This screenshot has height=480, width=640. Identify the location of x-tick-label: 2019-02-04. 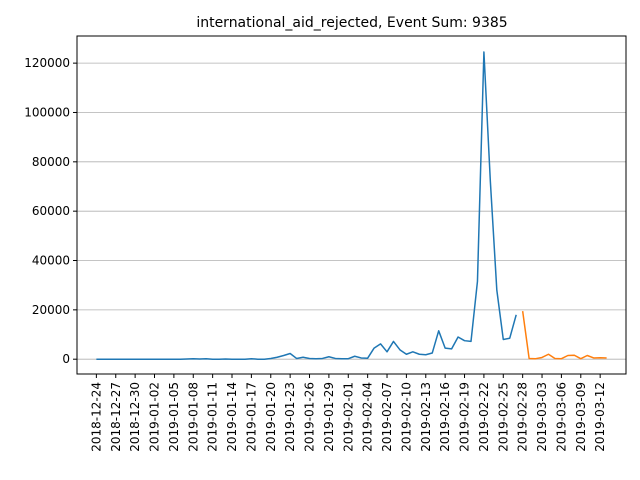
(368, 417).